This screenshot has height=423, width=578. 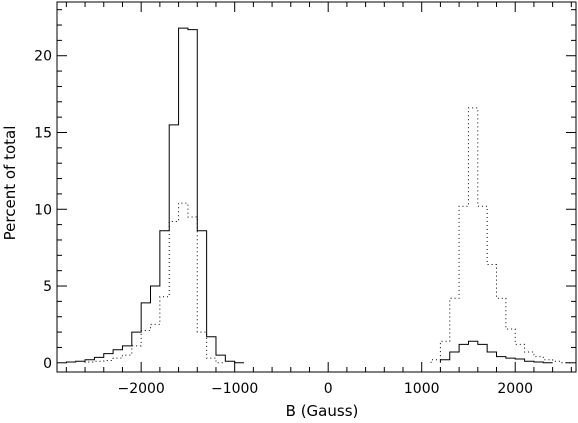 What do you see at coordinates (155, 283) in the screenshot?
I see `histogram-outline-dotted` at bounding box center [155, 283].